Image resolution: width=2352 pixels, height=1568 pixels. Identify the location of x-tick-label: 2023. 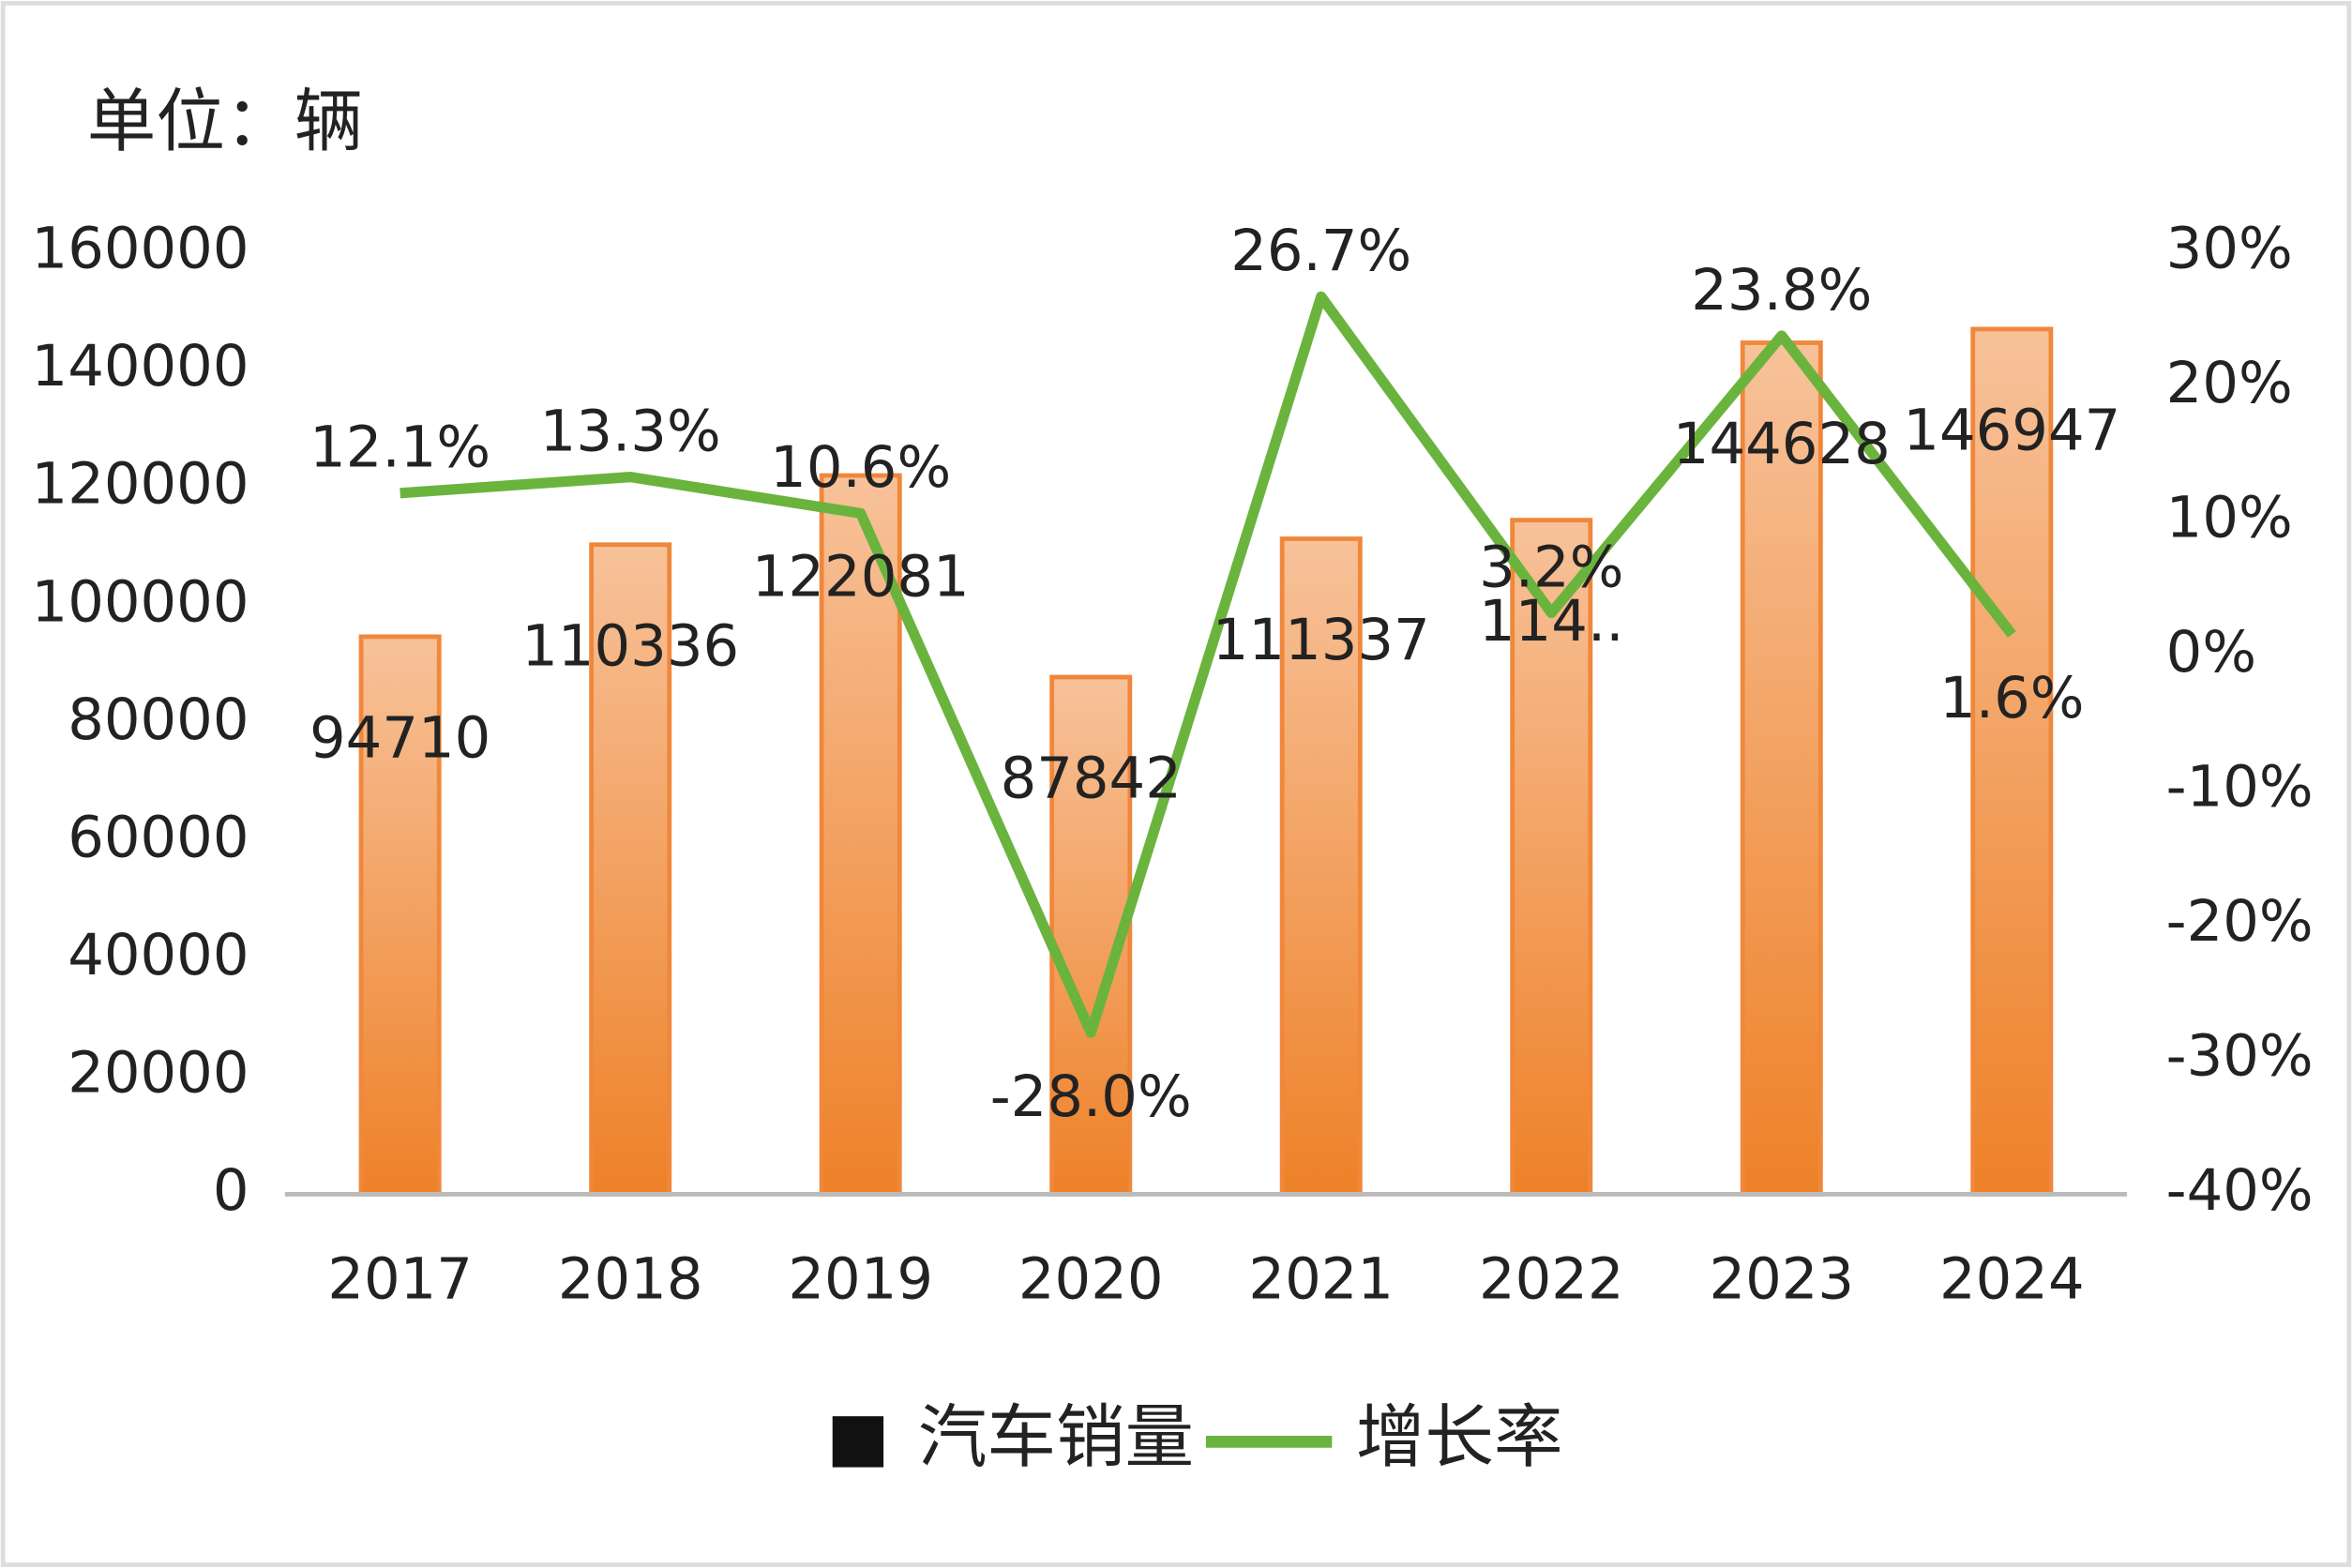
(1781, 1279).